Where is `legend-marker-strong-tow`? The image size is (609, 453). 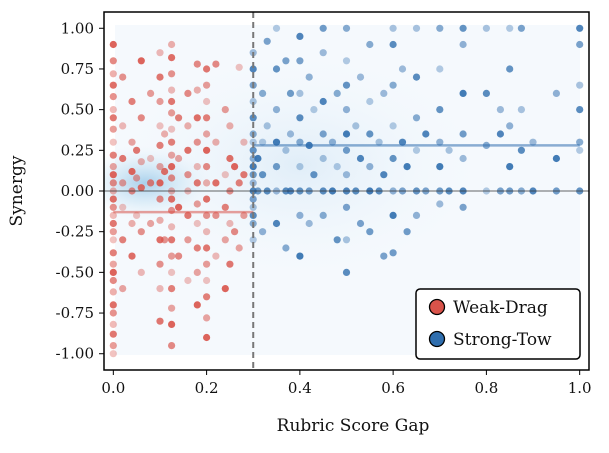 legend-marker-strong-tow is located at coordinates (437, 339).